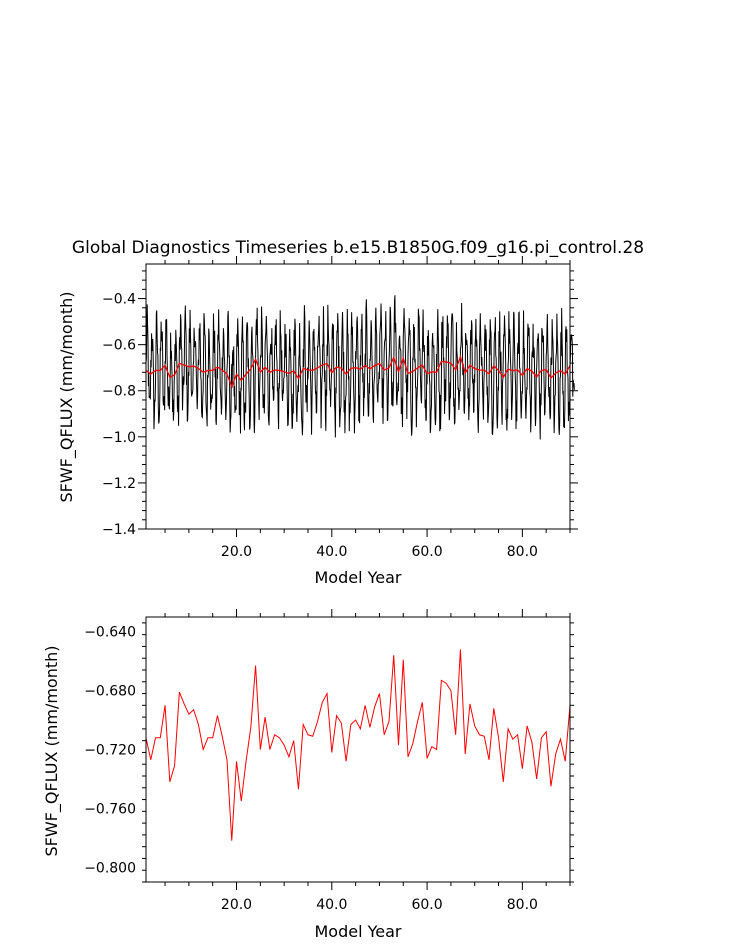  I want to click on top-y-axis-label: SFWF_QFLUX (mm/month), so click(67, 396).